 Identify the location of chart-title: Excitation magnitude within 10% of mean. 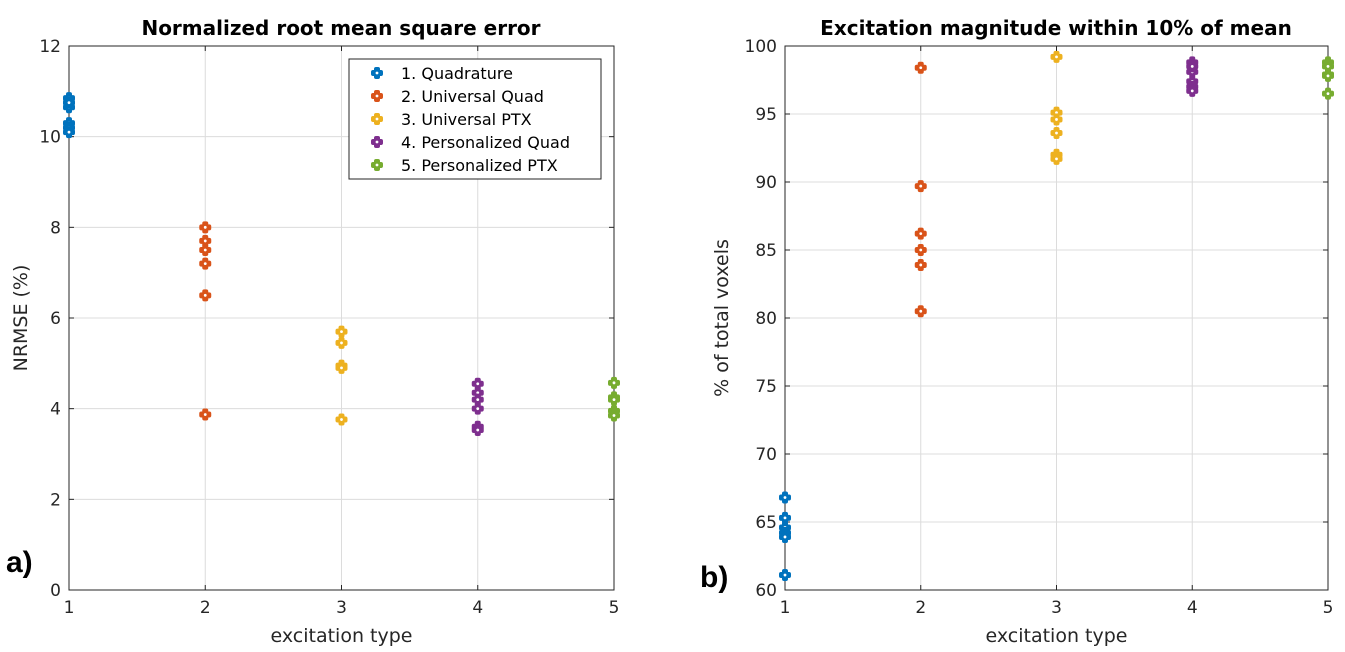
(1056, 28).